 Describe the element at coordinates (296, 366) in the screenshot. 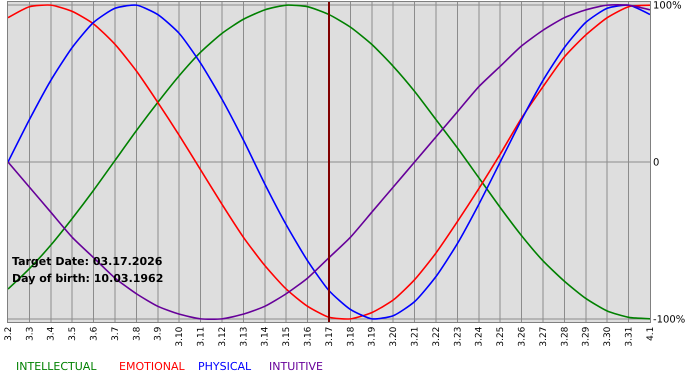

I see `text: INTUITIVE` at that location.